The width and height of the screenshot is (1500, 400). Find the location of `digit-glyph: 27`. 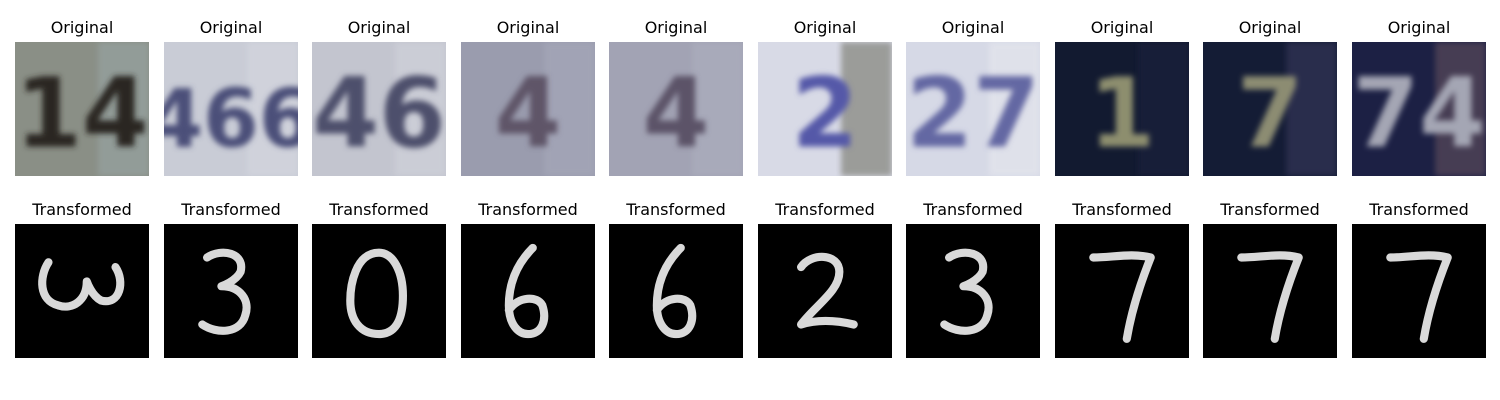

digit-glyph: 27 is located at coordinates (973, 114).